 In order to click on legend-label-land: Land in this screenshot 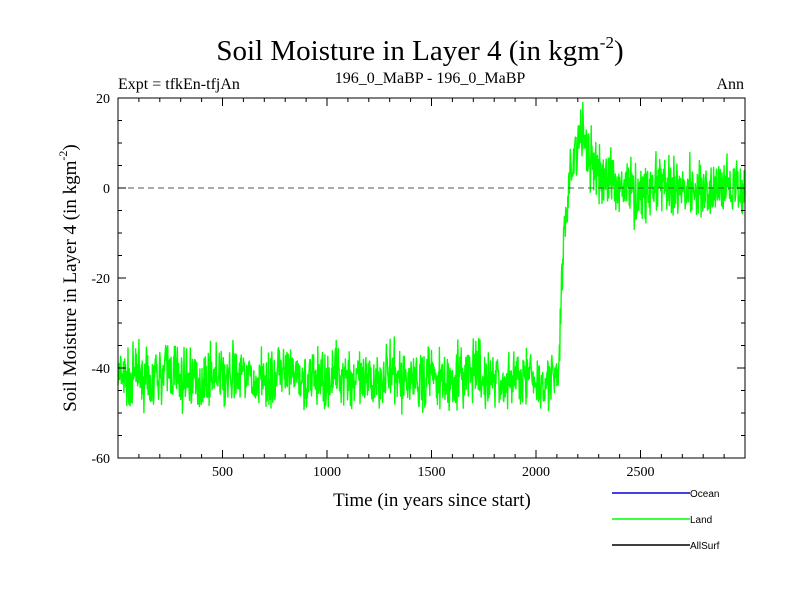, I will do `click(701, 520)`.